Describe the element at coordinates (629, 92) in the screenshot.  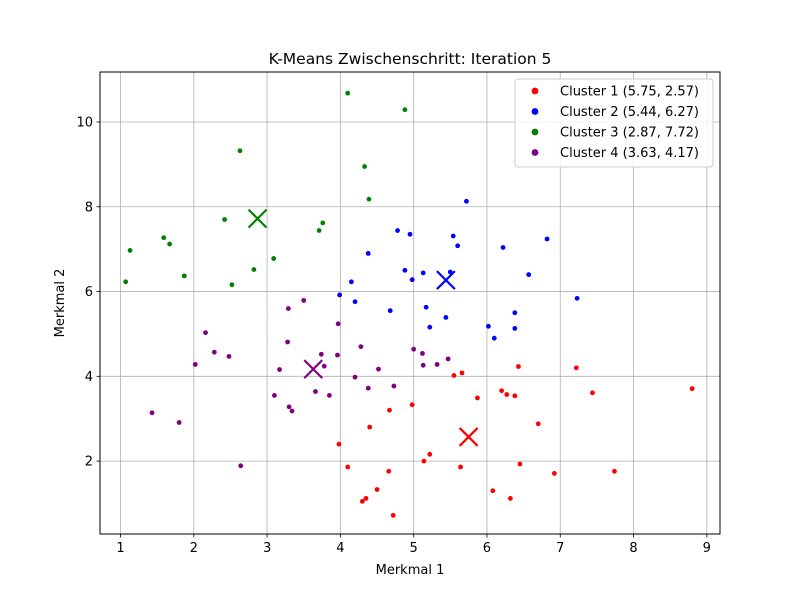
I see `legend-label: Cluster 1 (5.75, 2.57)` at that location.